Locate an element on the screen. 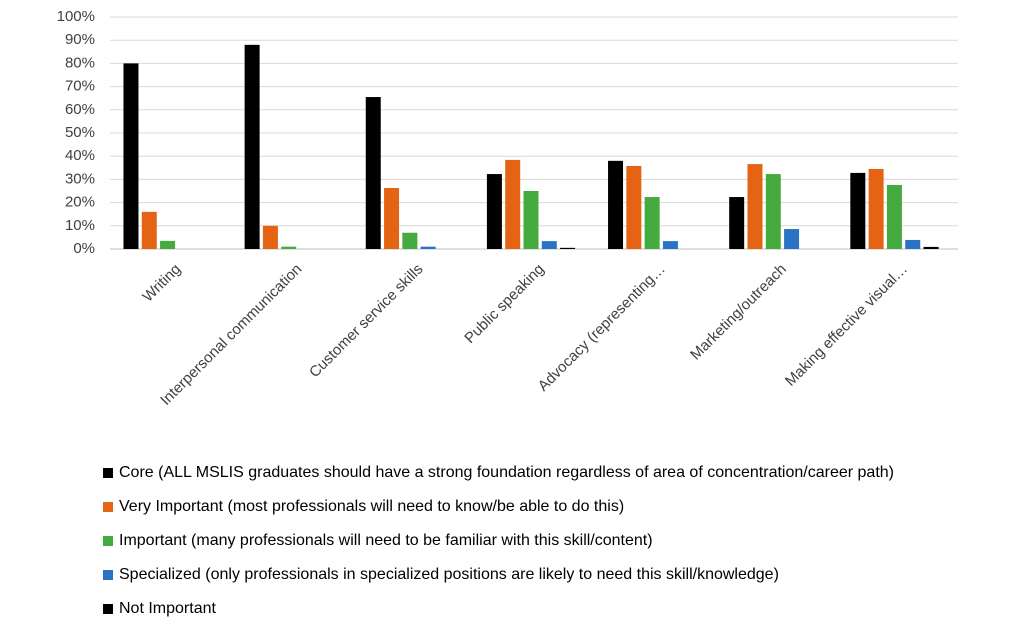 The height and width of the screenshot is (643, 1011). x-tick-label: Interpersonal communication is located at coordinates (231, 335).